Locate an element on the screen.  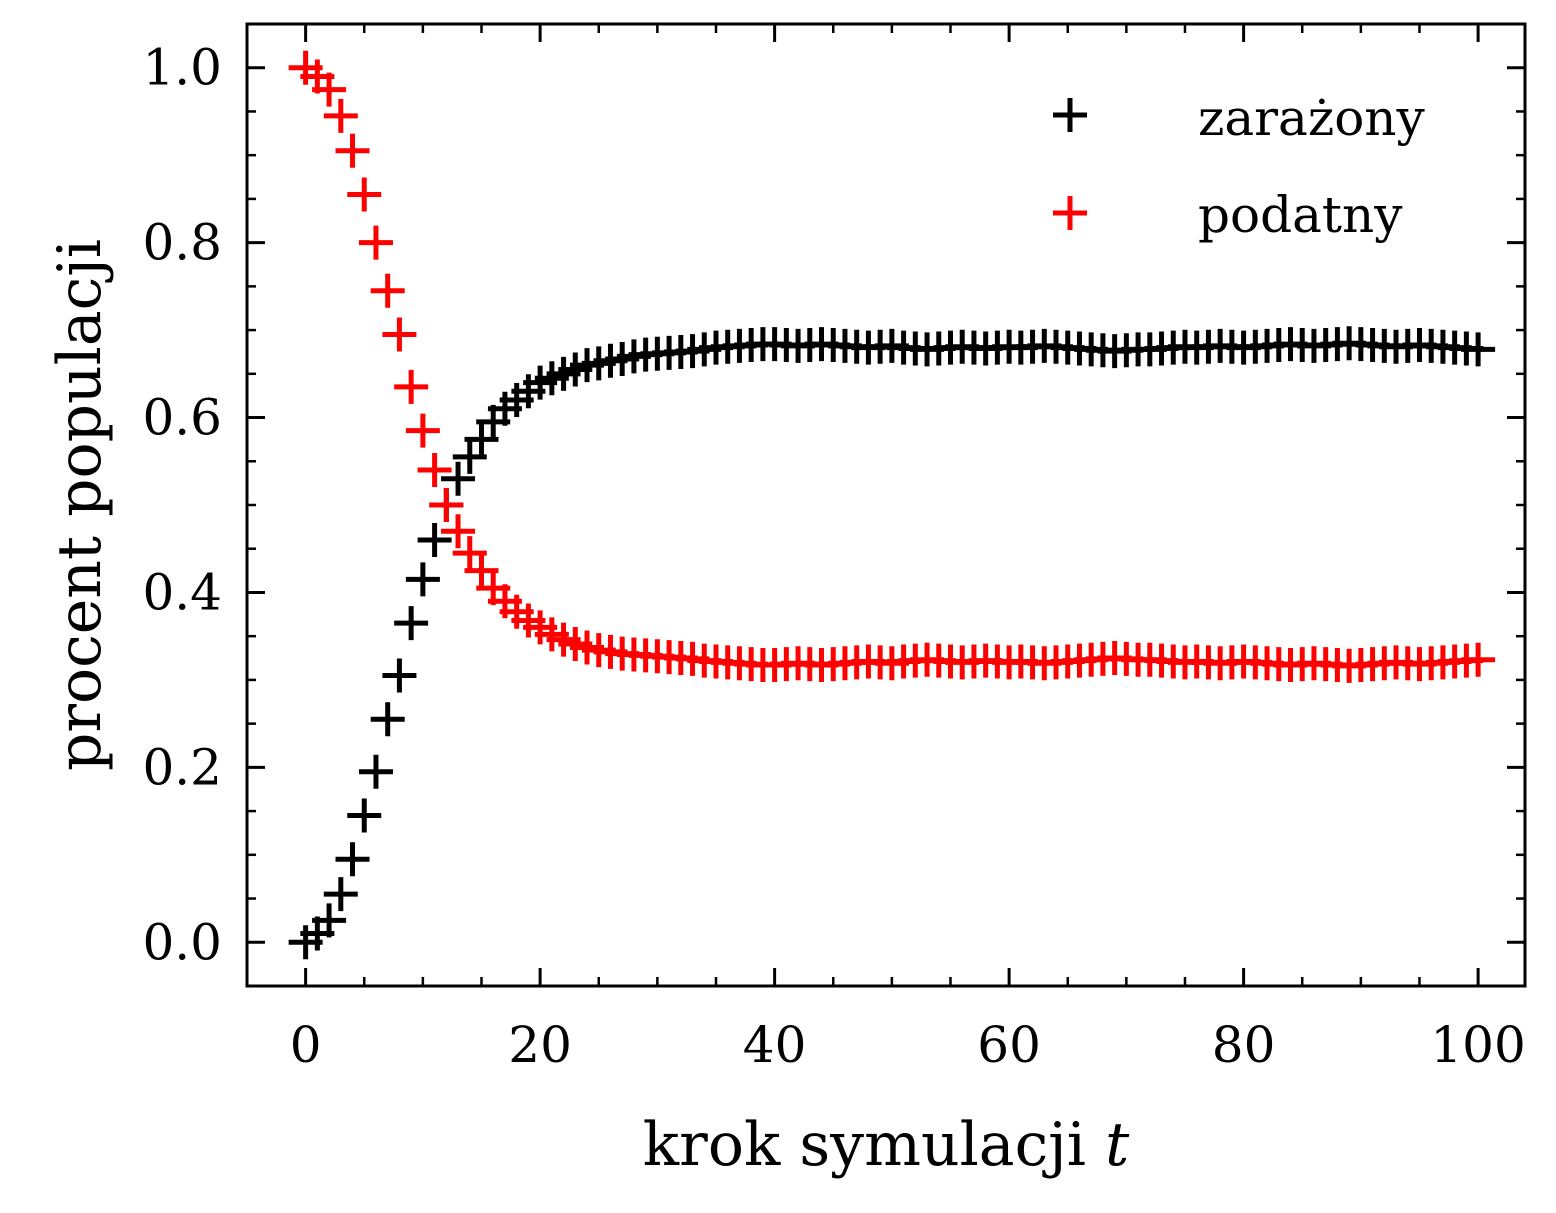
legend-marker-zarazony is located at coordinates (1070, 115).